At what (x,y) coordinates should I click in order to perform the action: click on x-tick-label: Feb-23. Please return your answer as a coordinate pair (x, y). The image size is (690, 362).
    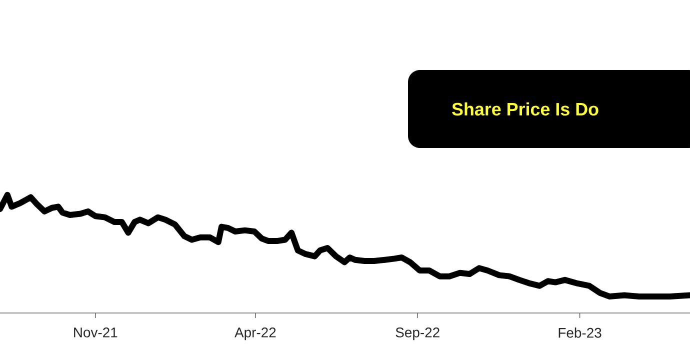
    Looking at the image, I should click on (580, 333).